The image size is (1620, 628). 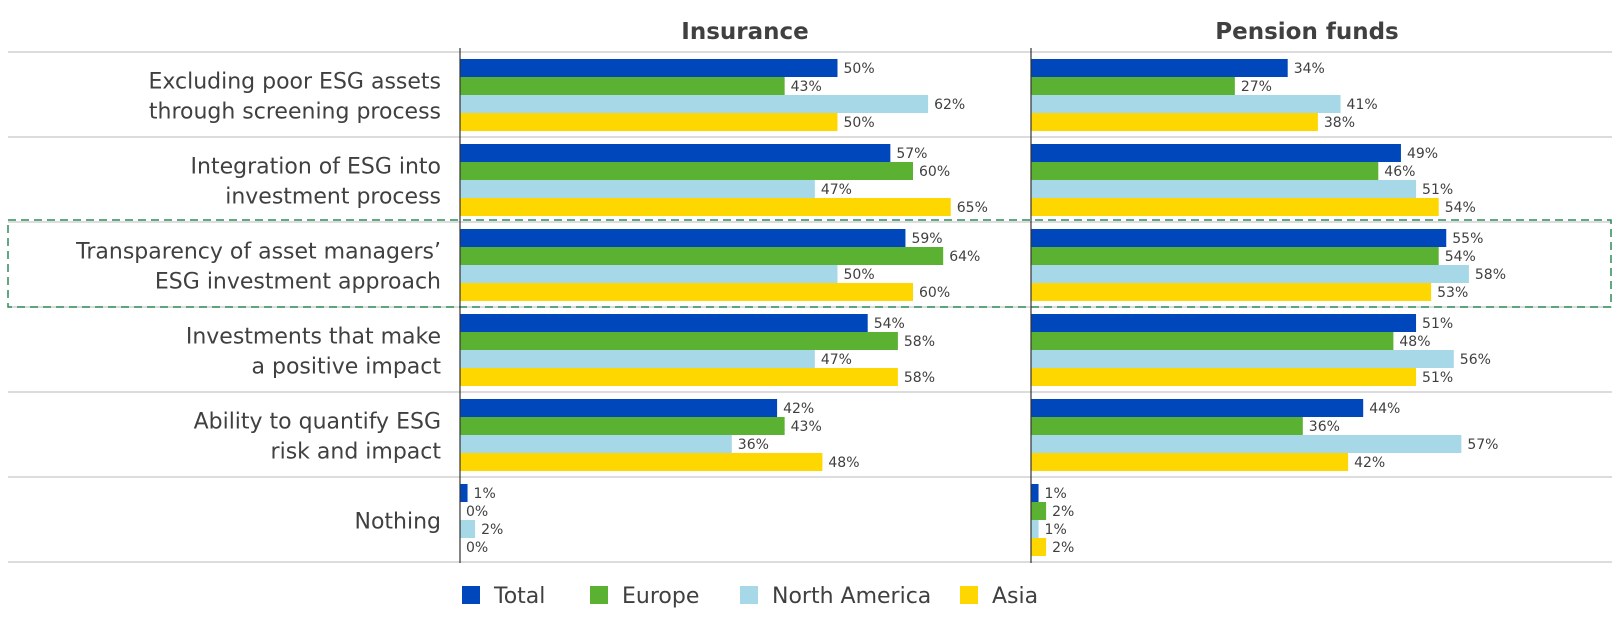 I want to click on category-label: Nothing, so click(x=397, y=522).